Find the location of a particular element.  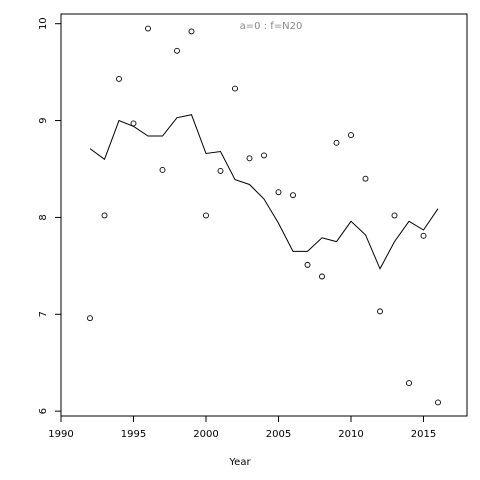

annotation: a=0 : f=N20 is located at coordinates (271, 26).